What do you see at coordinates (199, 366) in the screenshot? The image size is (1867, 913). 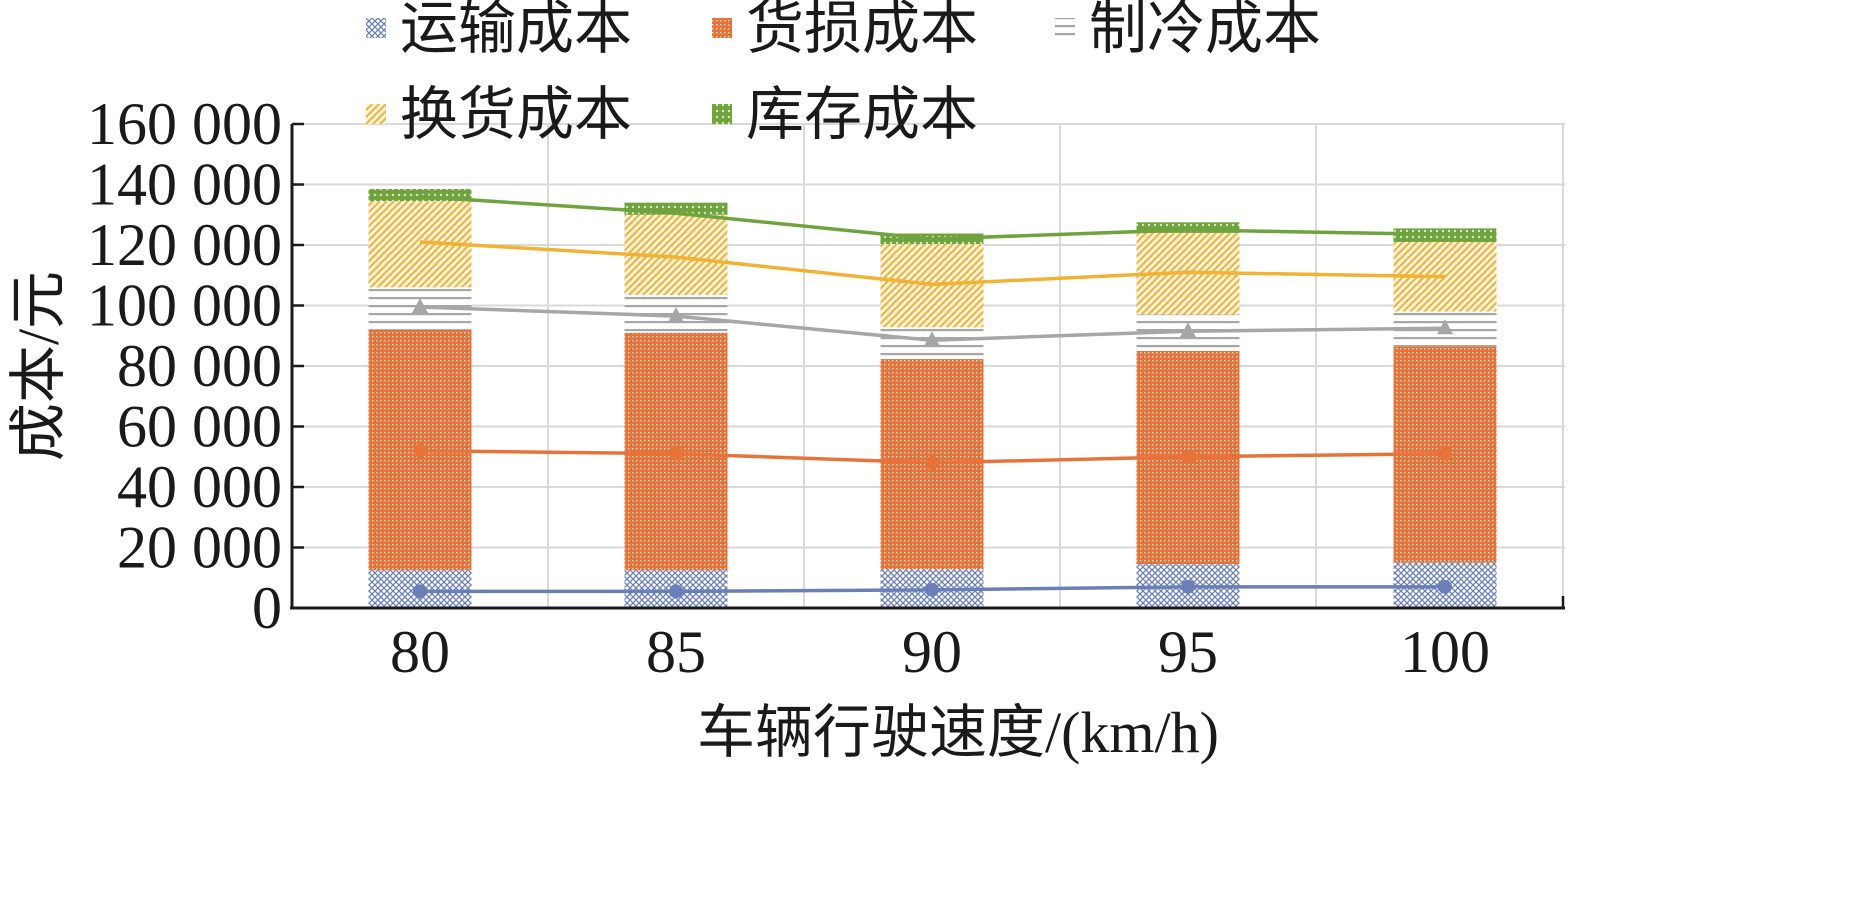 I see `y-tick-label: 80 000` at bounding box center [199, 366].